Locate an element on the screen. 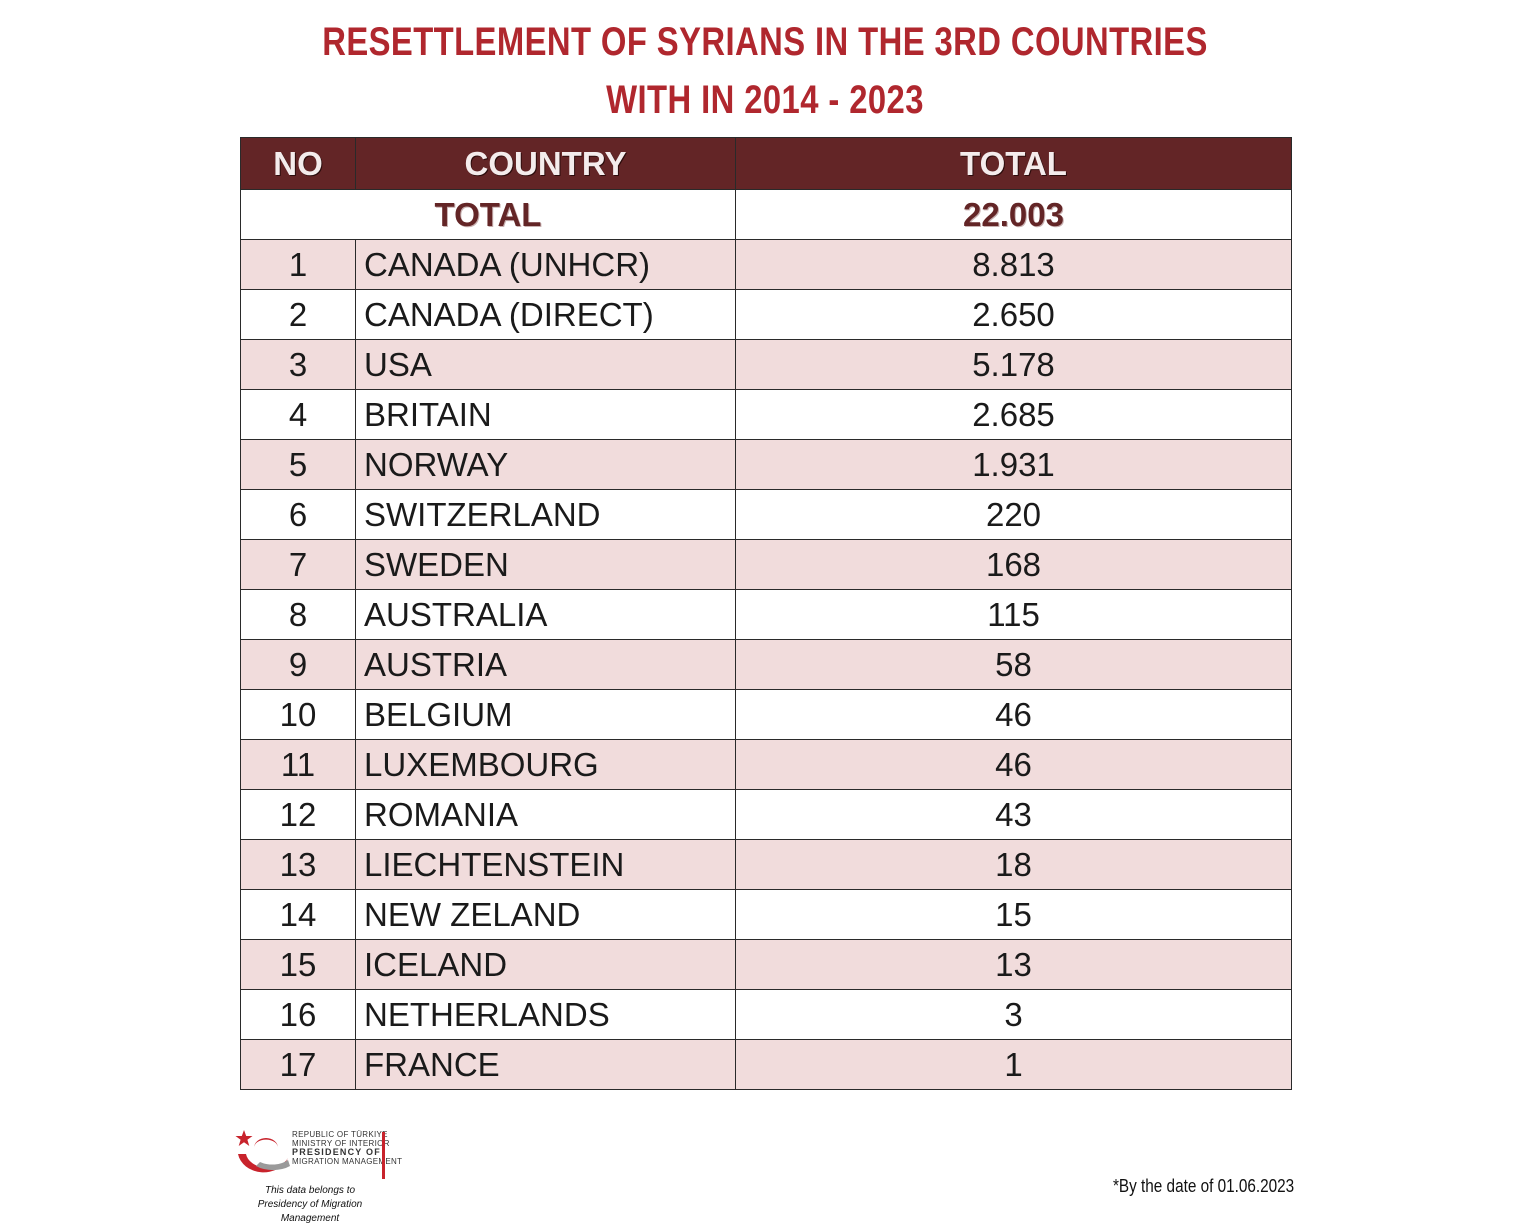 This screenshot has height=1231, width=1530. table-row: 14 NEW ZELAND 15 is located at coordinates (766, 914).